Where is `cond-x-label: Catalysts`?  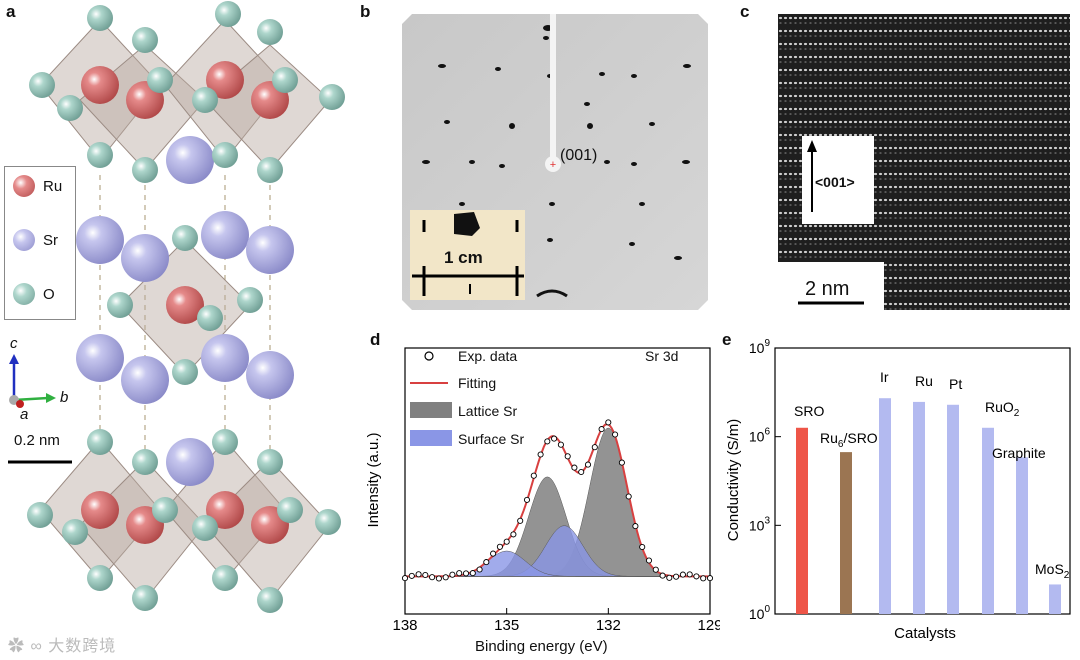 cond-x-label: Catalysts is located at coordinates (925, 633).